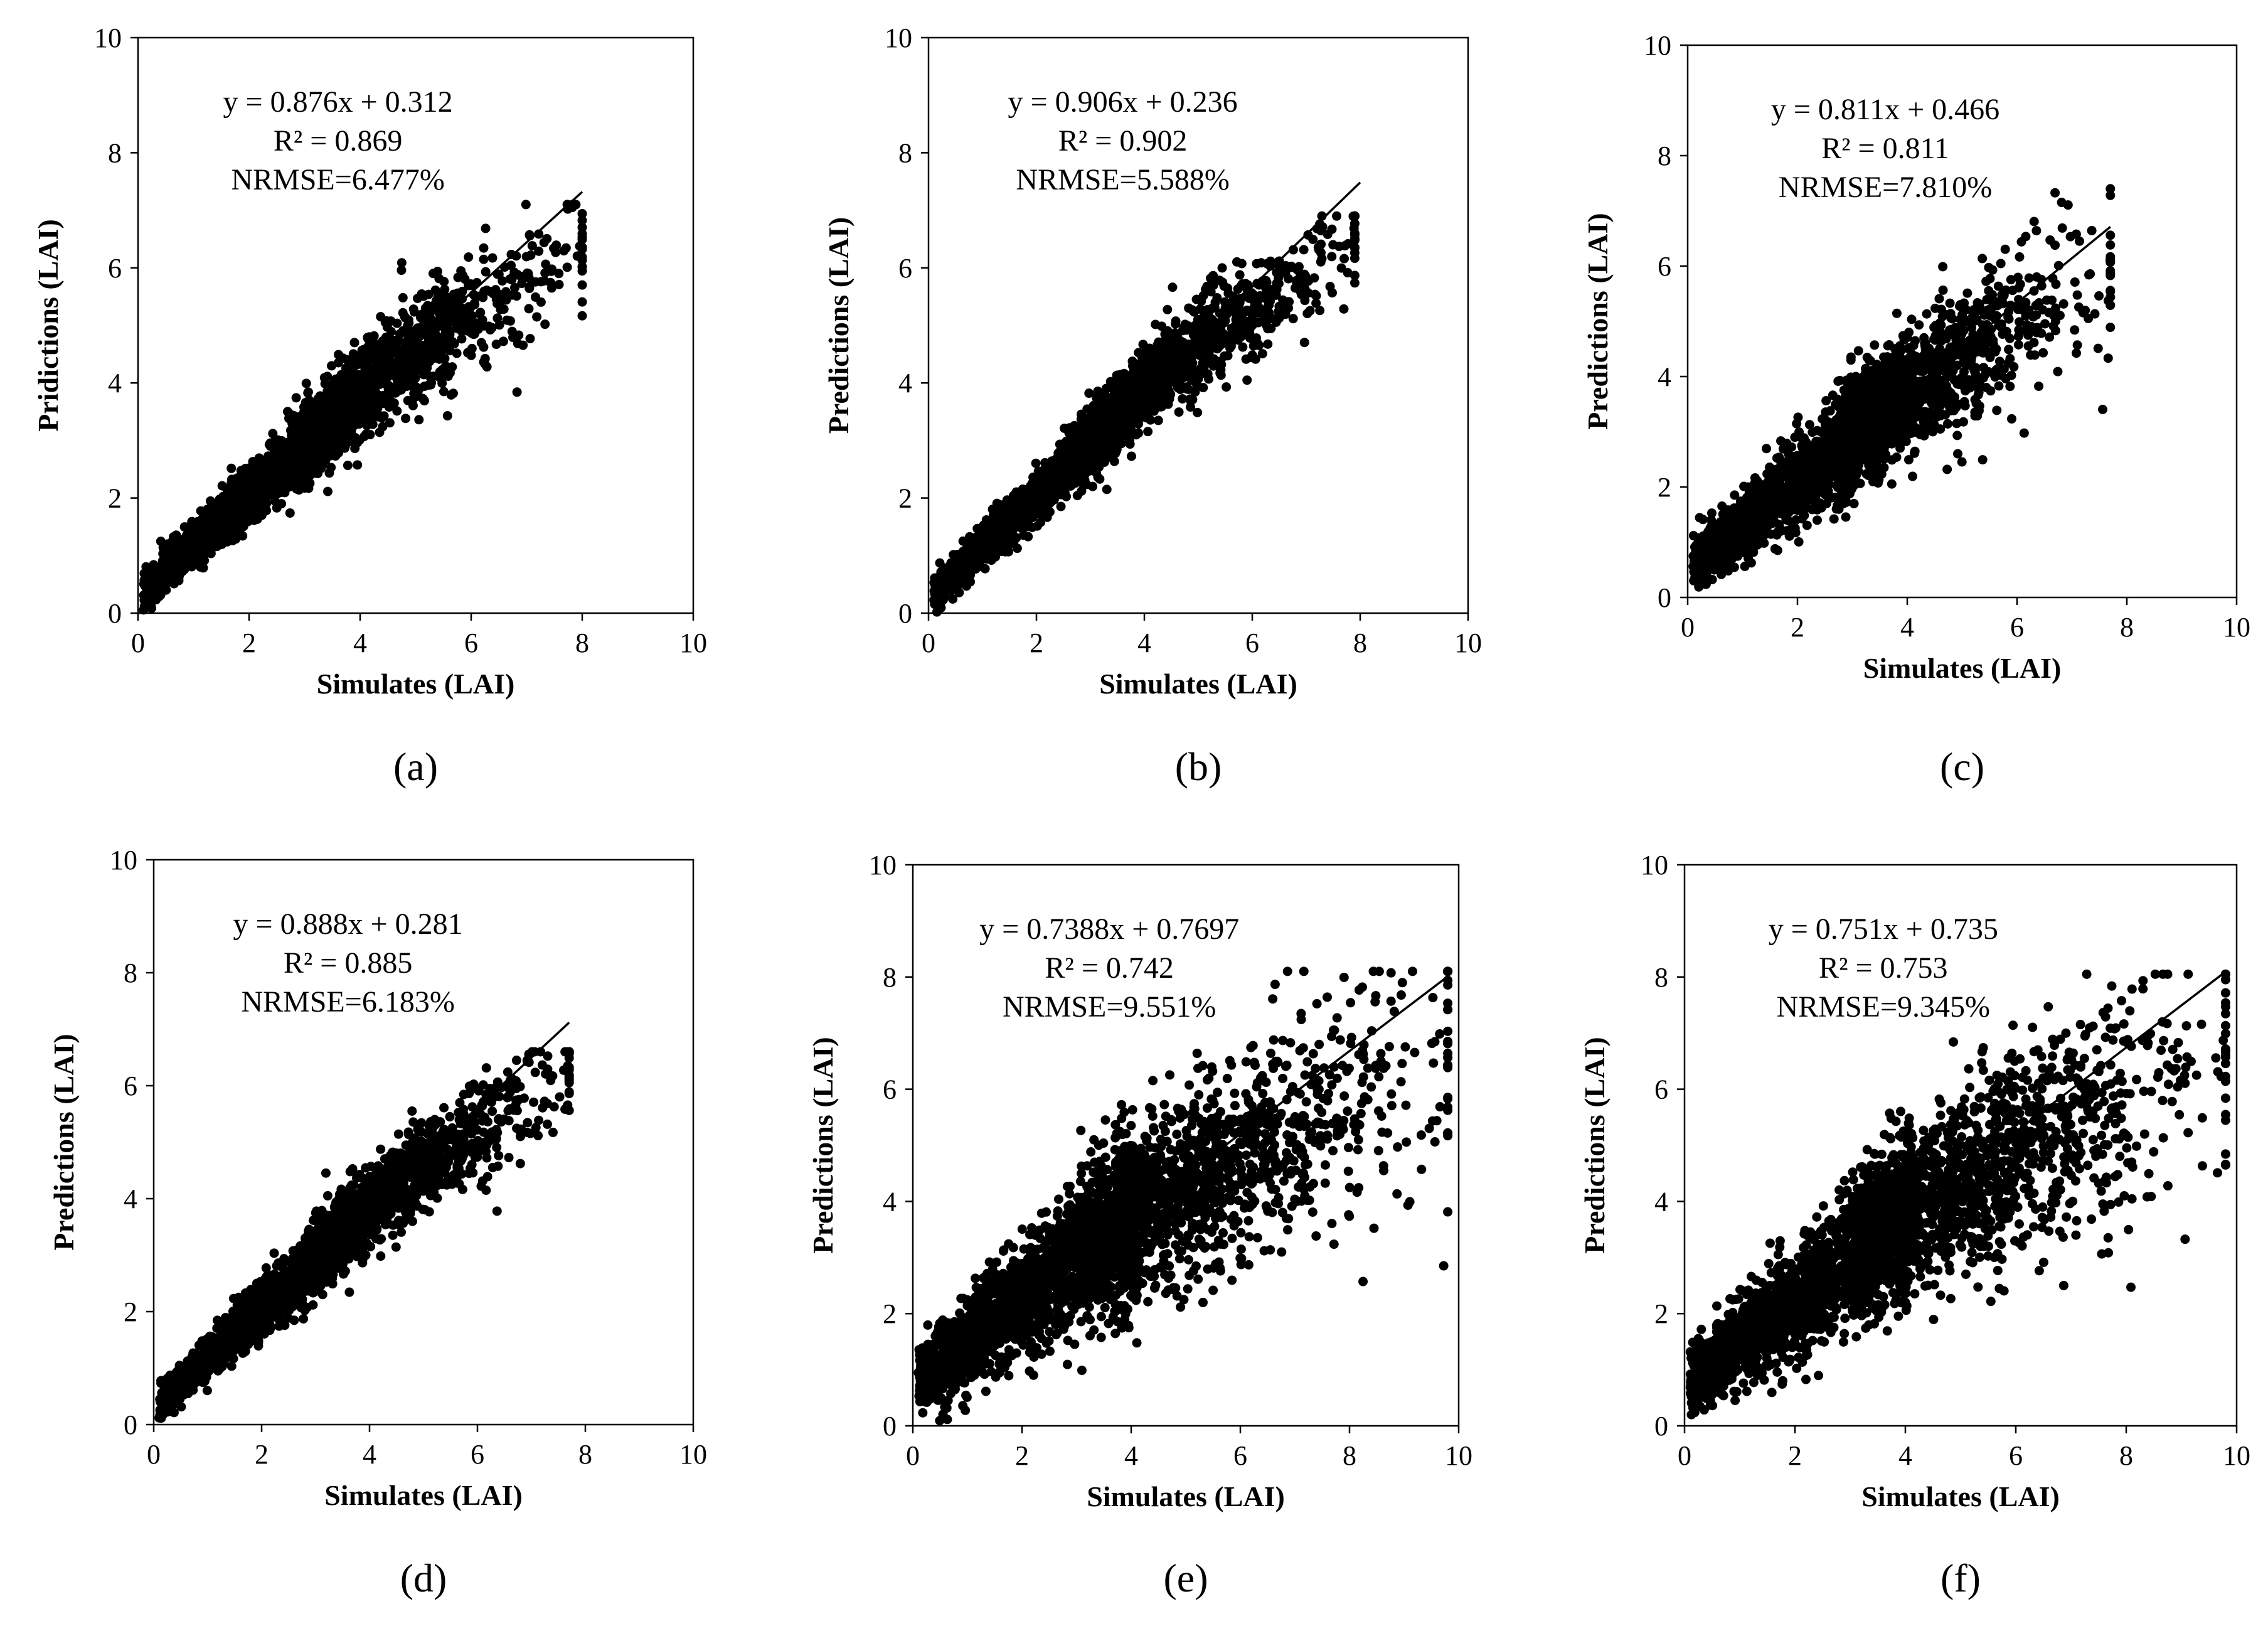 This screenshot has width=2268, height=1648. Describe the element at coordinates (905, 498) in the screenshot. I see `y-tick-label: 2` at that location.